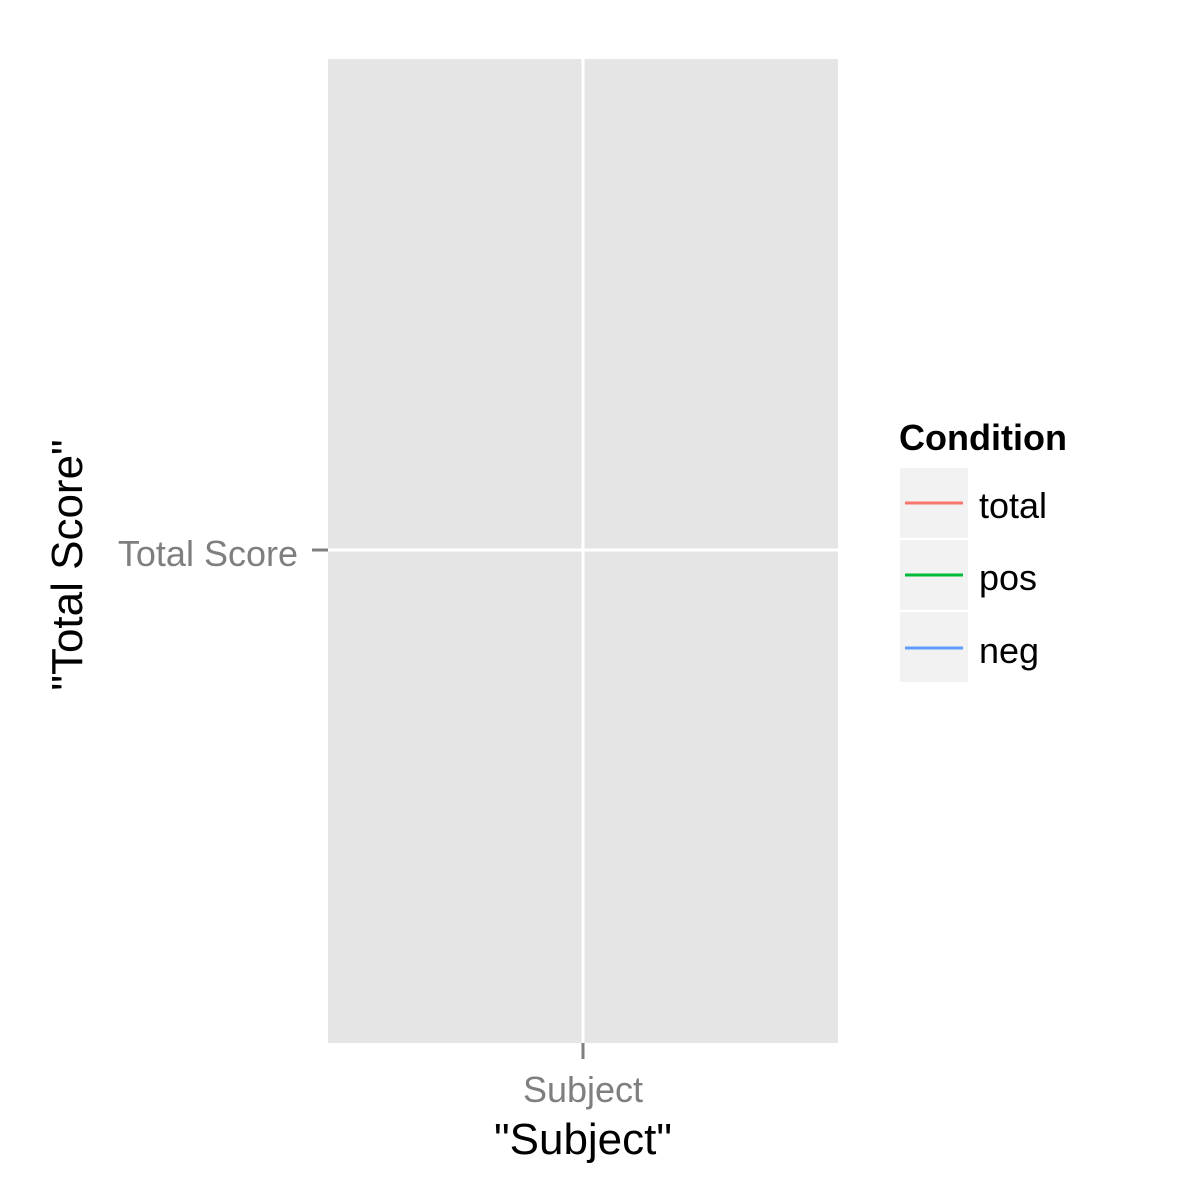  I want to click on legend-item-neg: neg, so click(969, 647).